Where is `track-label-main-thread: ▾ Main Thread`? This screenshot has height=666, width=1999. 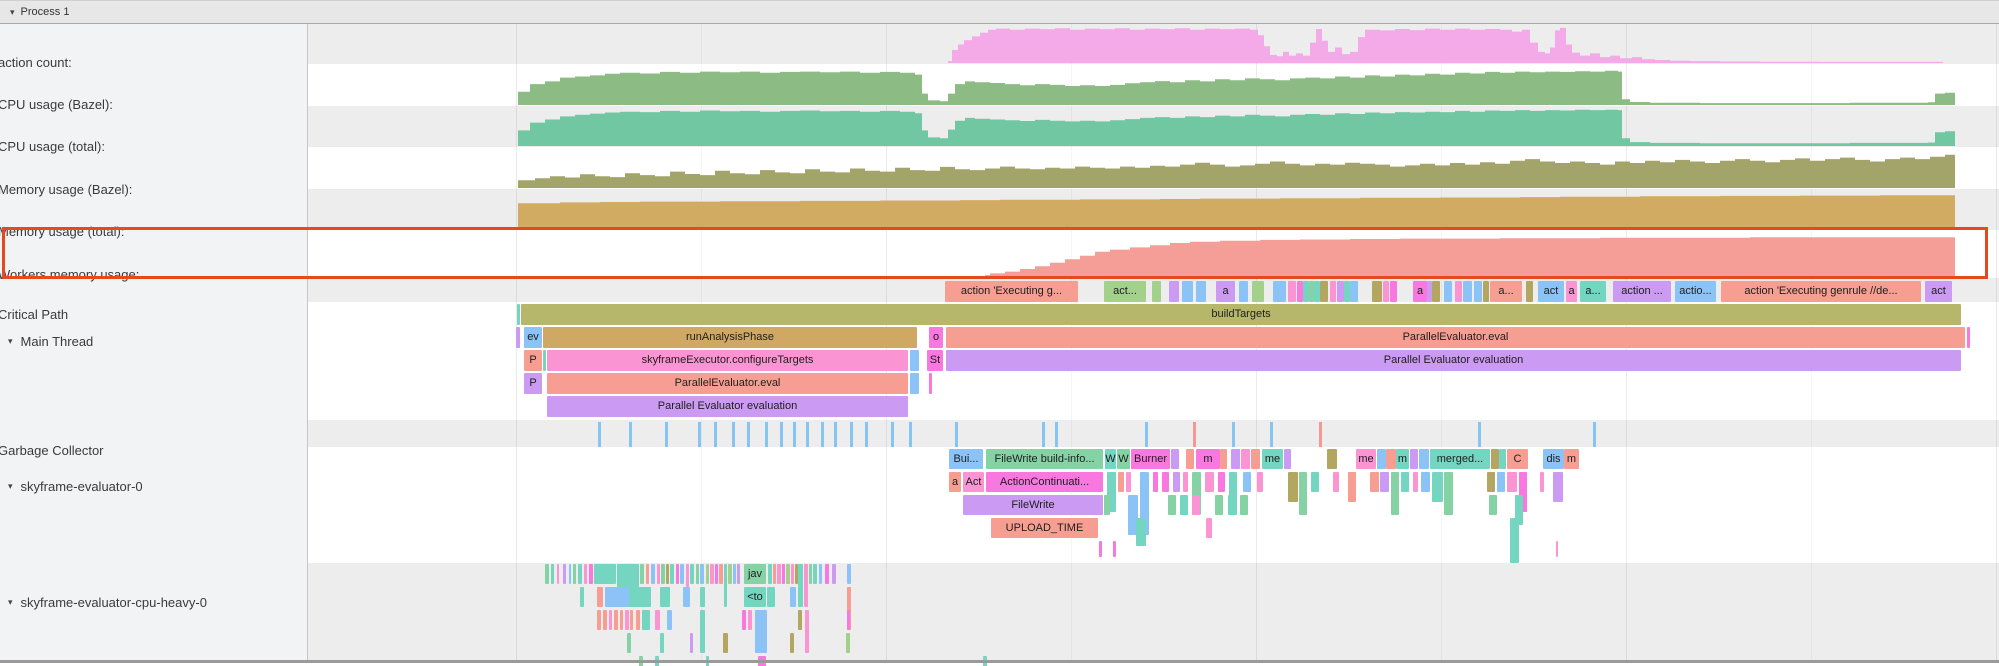
track-label-main-thread: ▾ Main Thread is located at coordinates (50, 341).